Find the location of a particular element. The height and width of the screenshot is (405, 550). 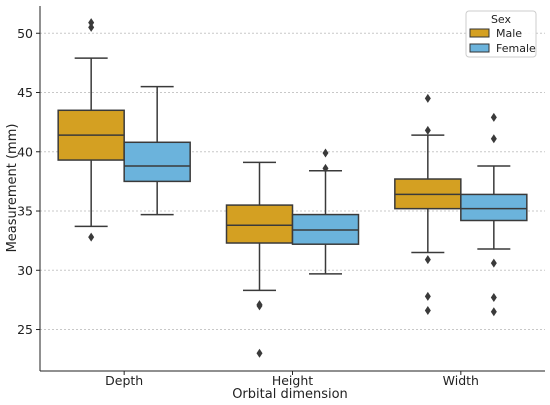

box-female-height is located at coordinates (325, 211).